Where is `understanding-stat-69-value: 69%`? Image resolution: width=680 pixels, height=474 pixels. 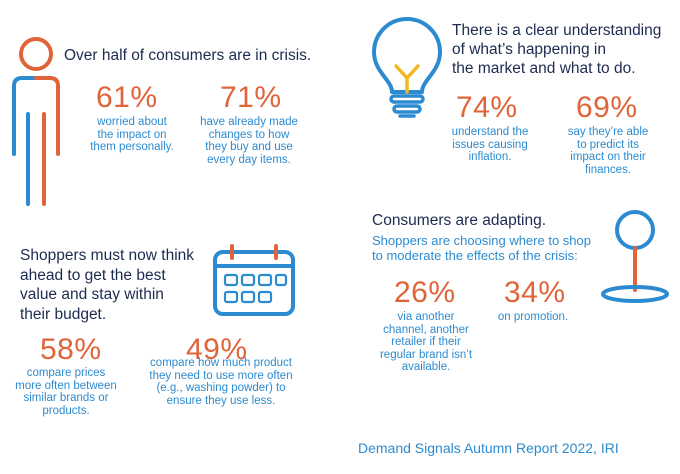 understanding-stat-69-value: 69% is located at coordinates (607, 107).